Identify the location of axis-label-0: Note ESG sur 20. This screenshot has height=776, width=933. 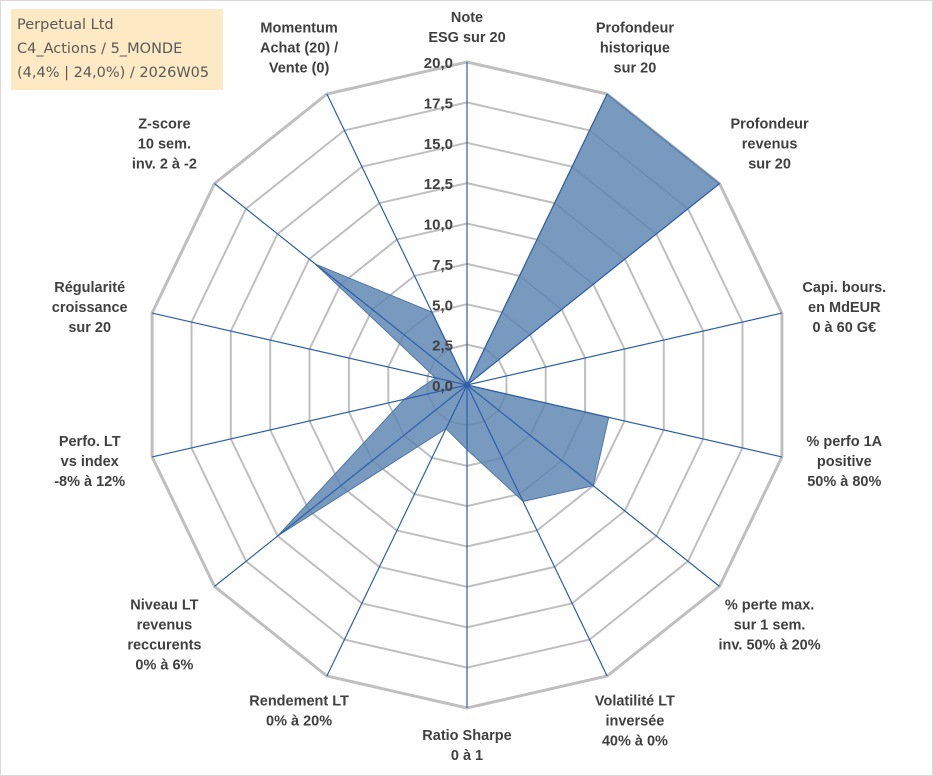
(466, 28).